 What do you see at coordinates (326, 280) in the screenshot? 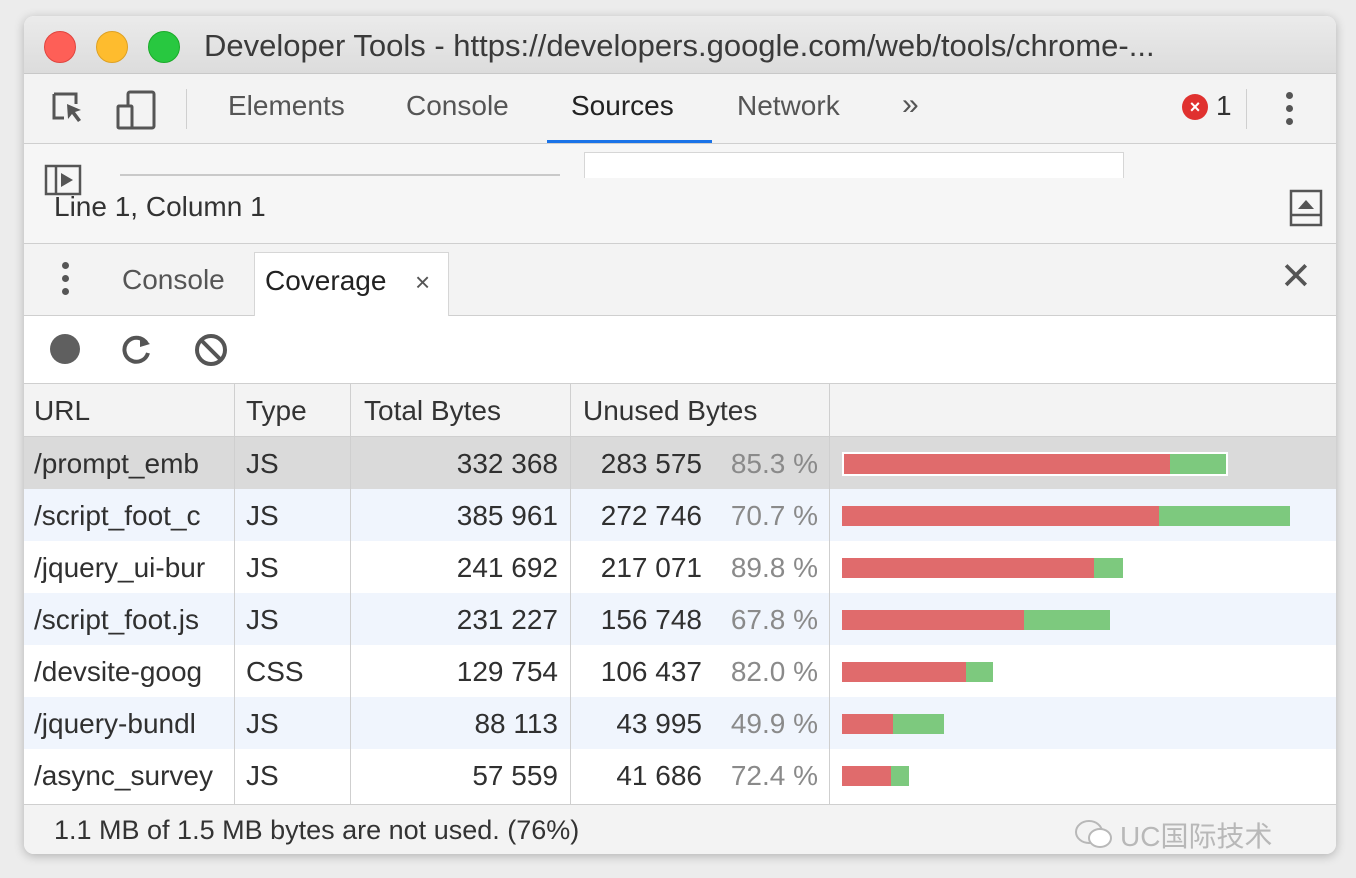
I see `drawer-tab-coverage-label: Coverage` at bounding box center [326, 280].